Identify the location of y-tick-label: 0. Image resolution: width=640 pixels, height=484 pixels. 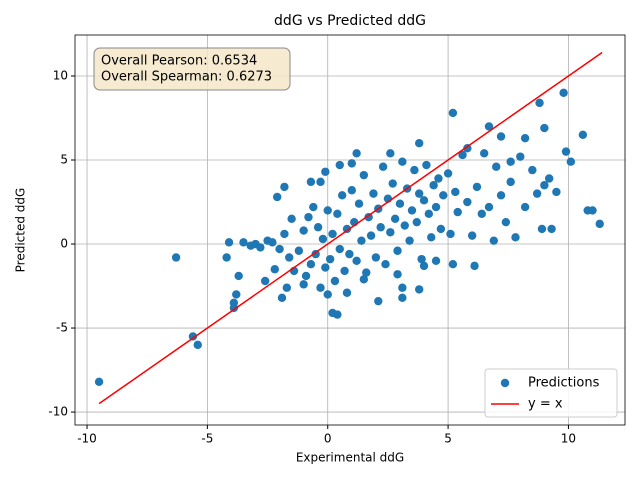
(64, 244).